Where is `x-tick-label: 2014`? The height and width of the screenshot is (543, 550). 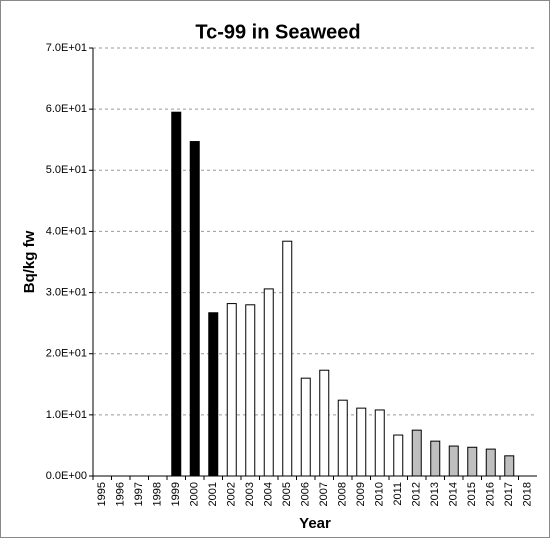 x-tick-label: 2014 is located at coordinates (454, 494).